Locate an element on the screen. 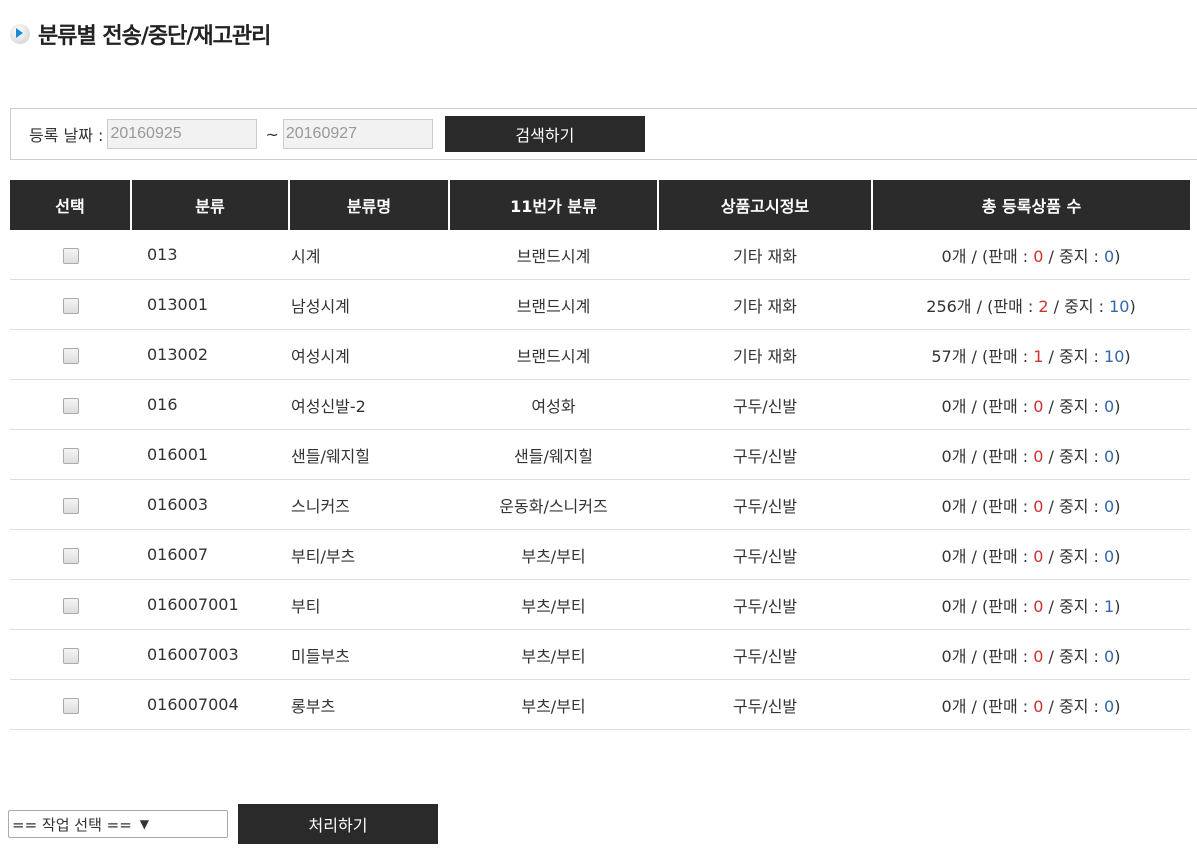  date-label: 등록 날짜 : is located at coordinates (66, 135).